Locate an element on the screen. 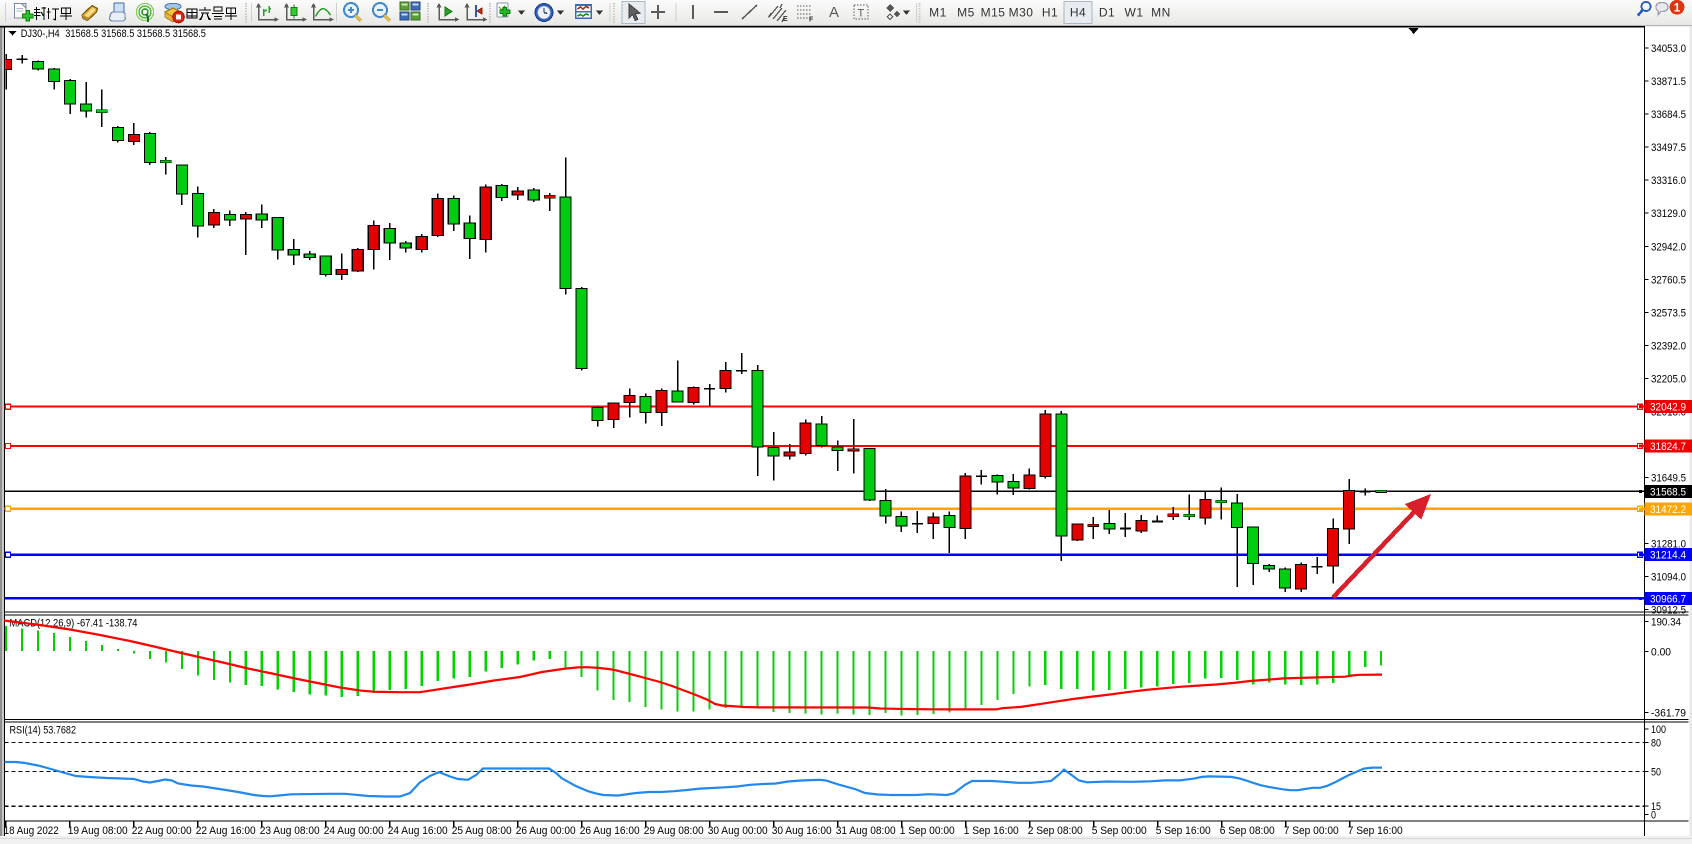 The height and width of the screenshot is (844, 1692). svg-text: 34053.0 is located at coordinates (1668, 49).